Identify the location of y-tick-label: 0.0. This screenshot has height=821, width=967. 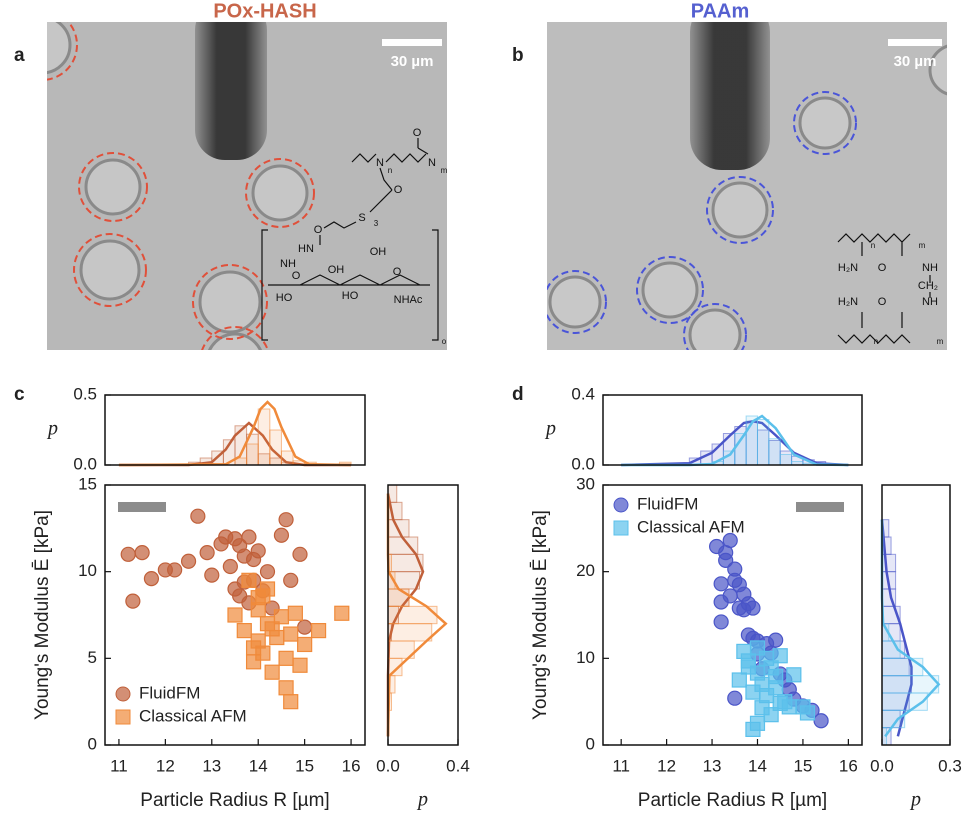
(85, 463).